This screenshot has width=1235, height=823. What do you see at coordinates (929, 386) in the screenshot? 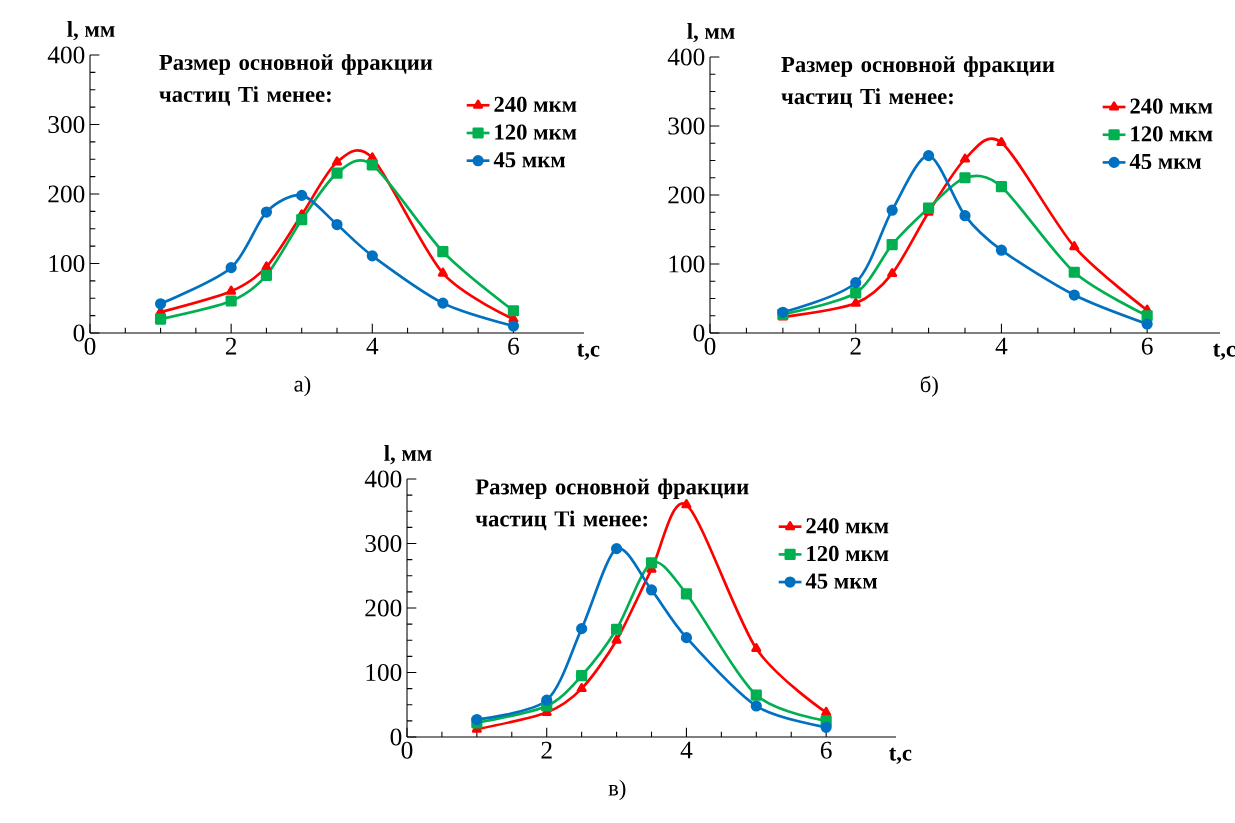
I see `text: б)` at bounding box center [929, 386].